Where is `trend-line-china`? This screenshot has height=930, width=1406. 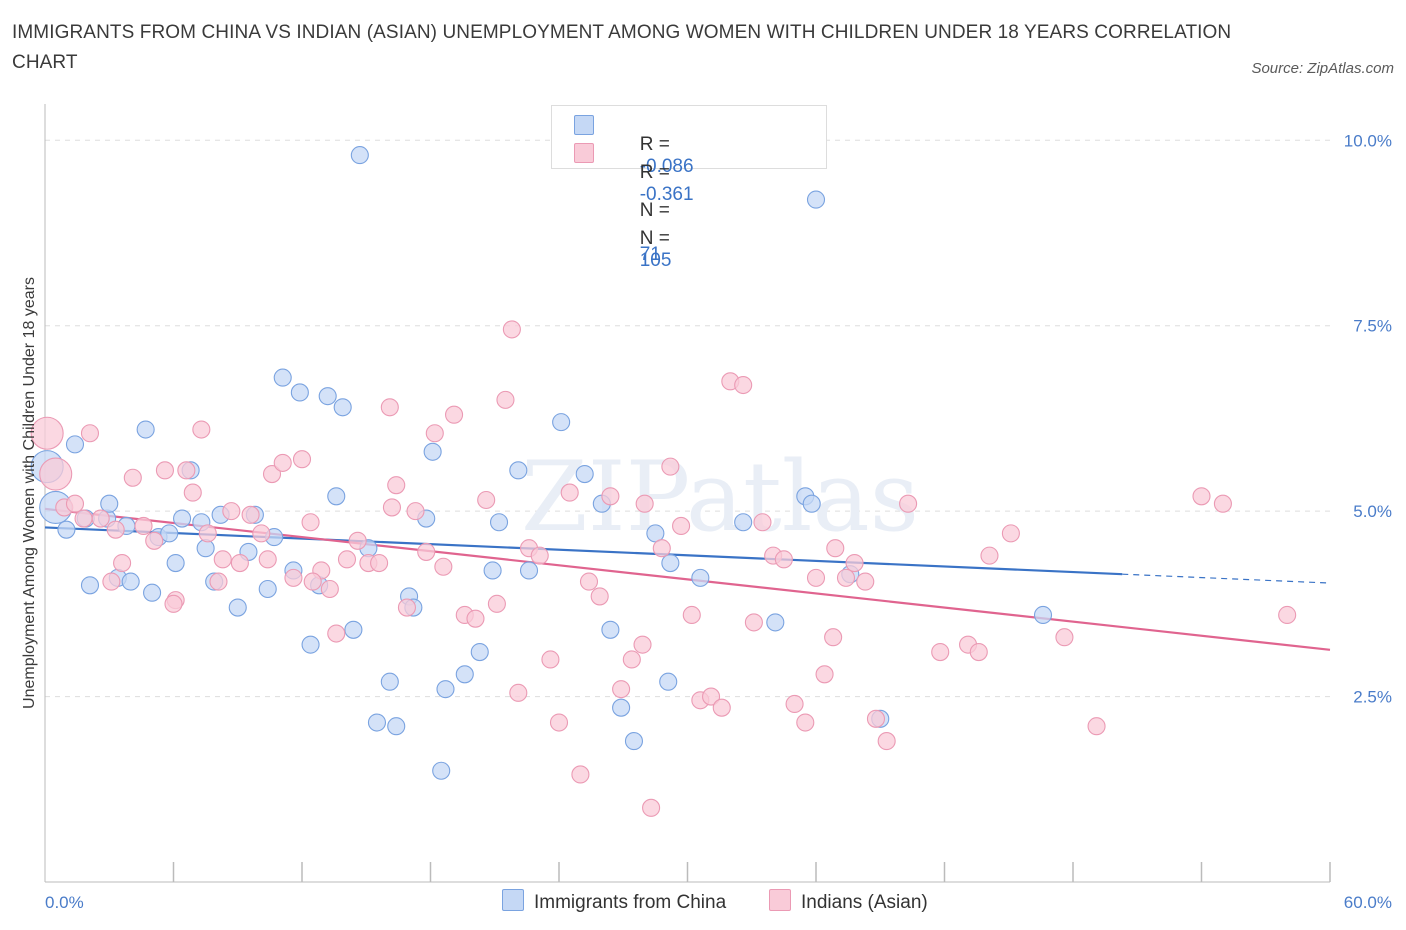 trend-line-china is located at coordinates (583, 551).